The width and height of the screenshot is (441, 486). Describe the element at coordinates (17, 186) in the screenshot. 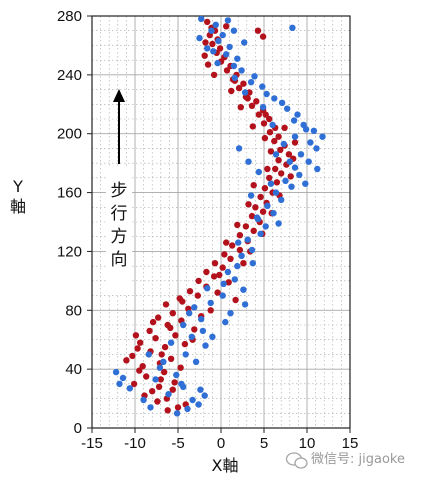

I see `y-axis-title-line-1: Y` at that location.